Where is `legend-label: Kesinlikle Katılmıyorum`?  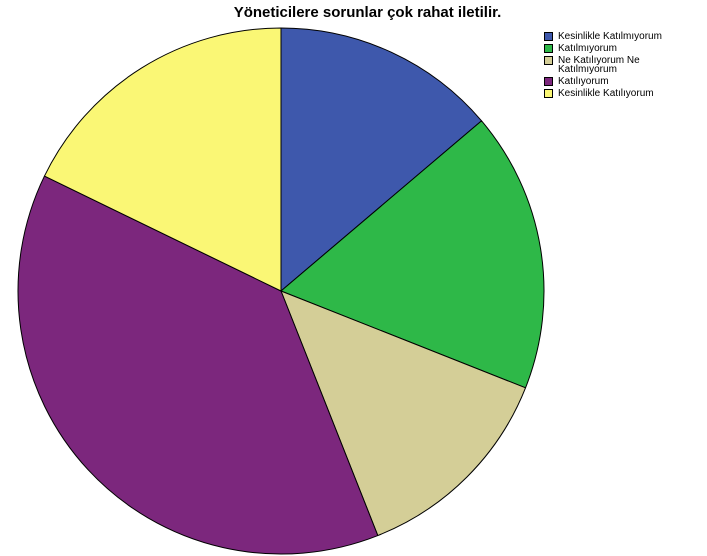 legend-label: Kesinlikle Katılmıyorum is located at coordinates (610, 36).